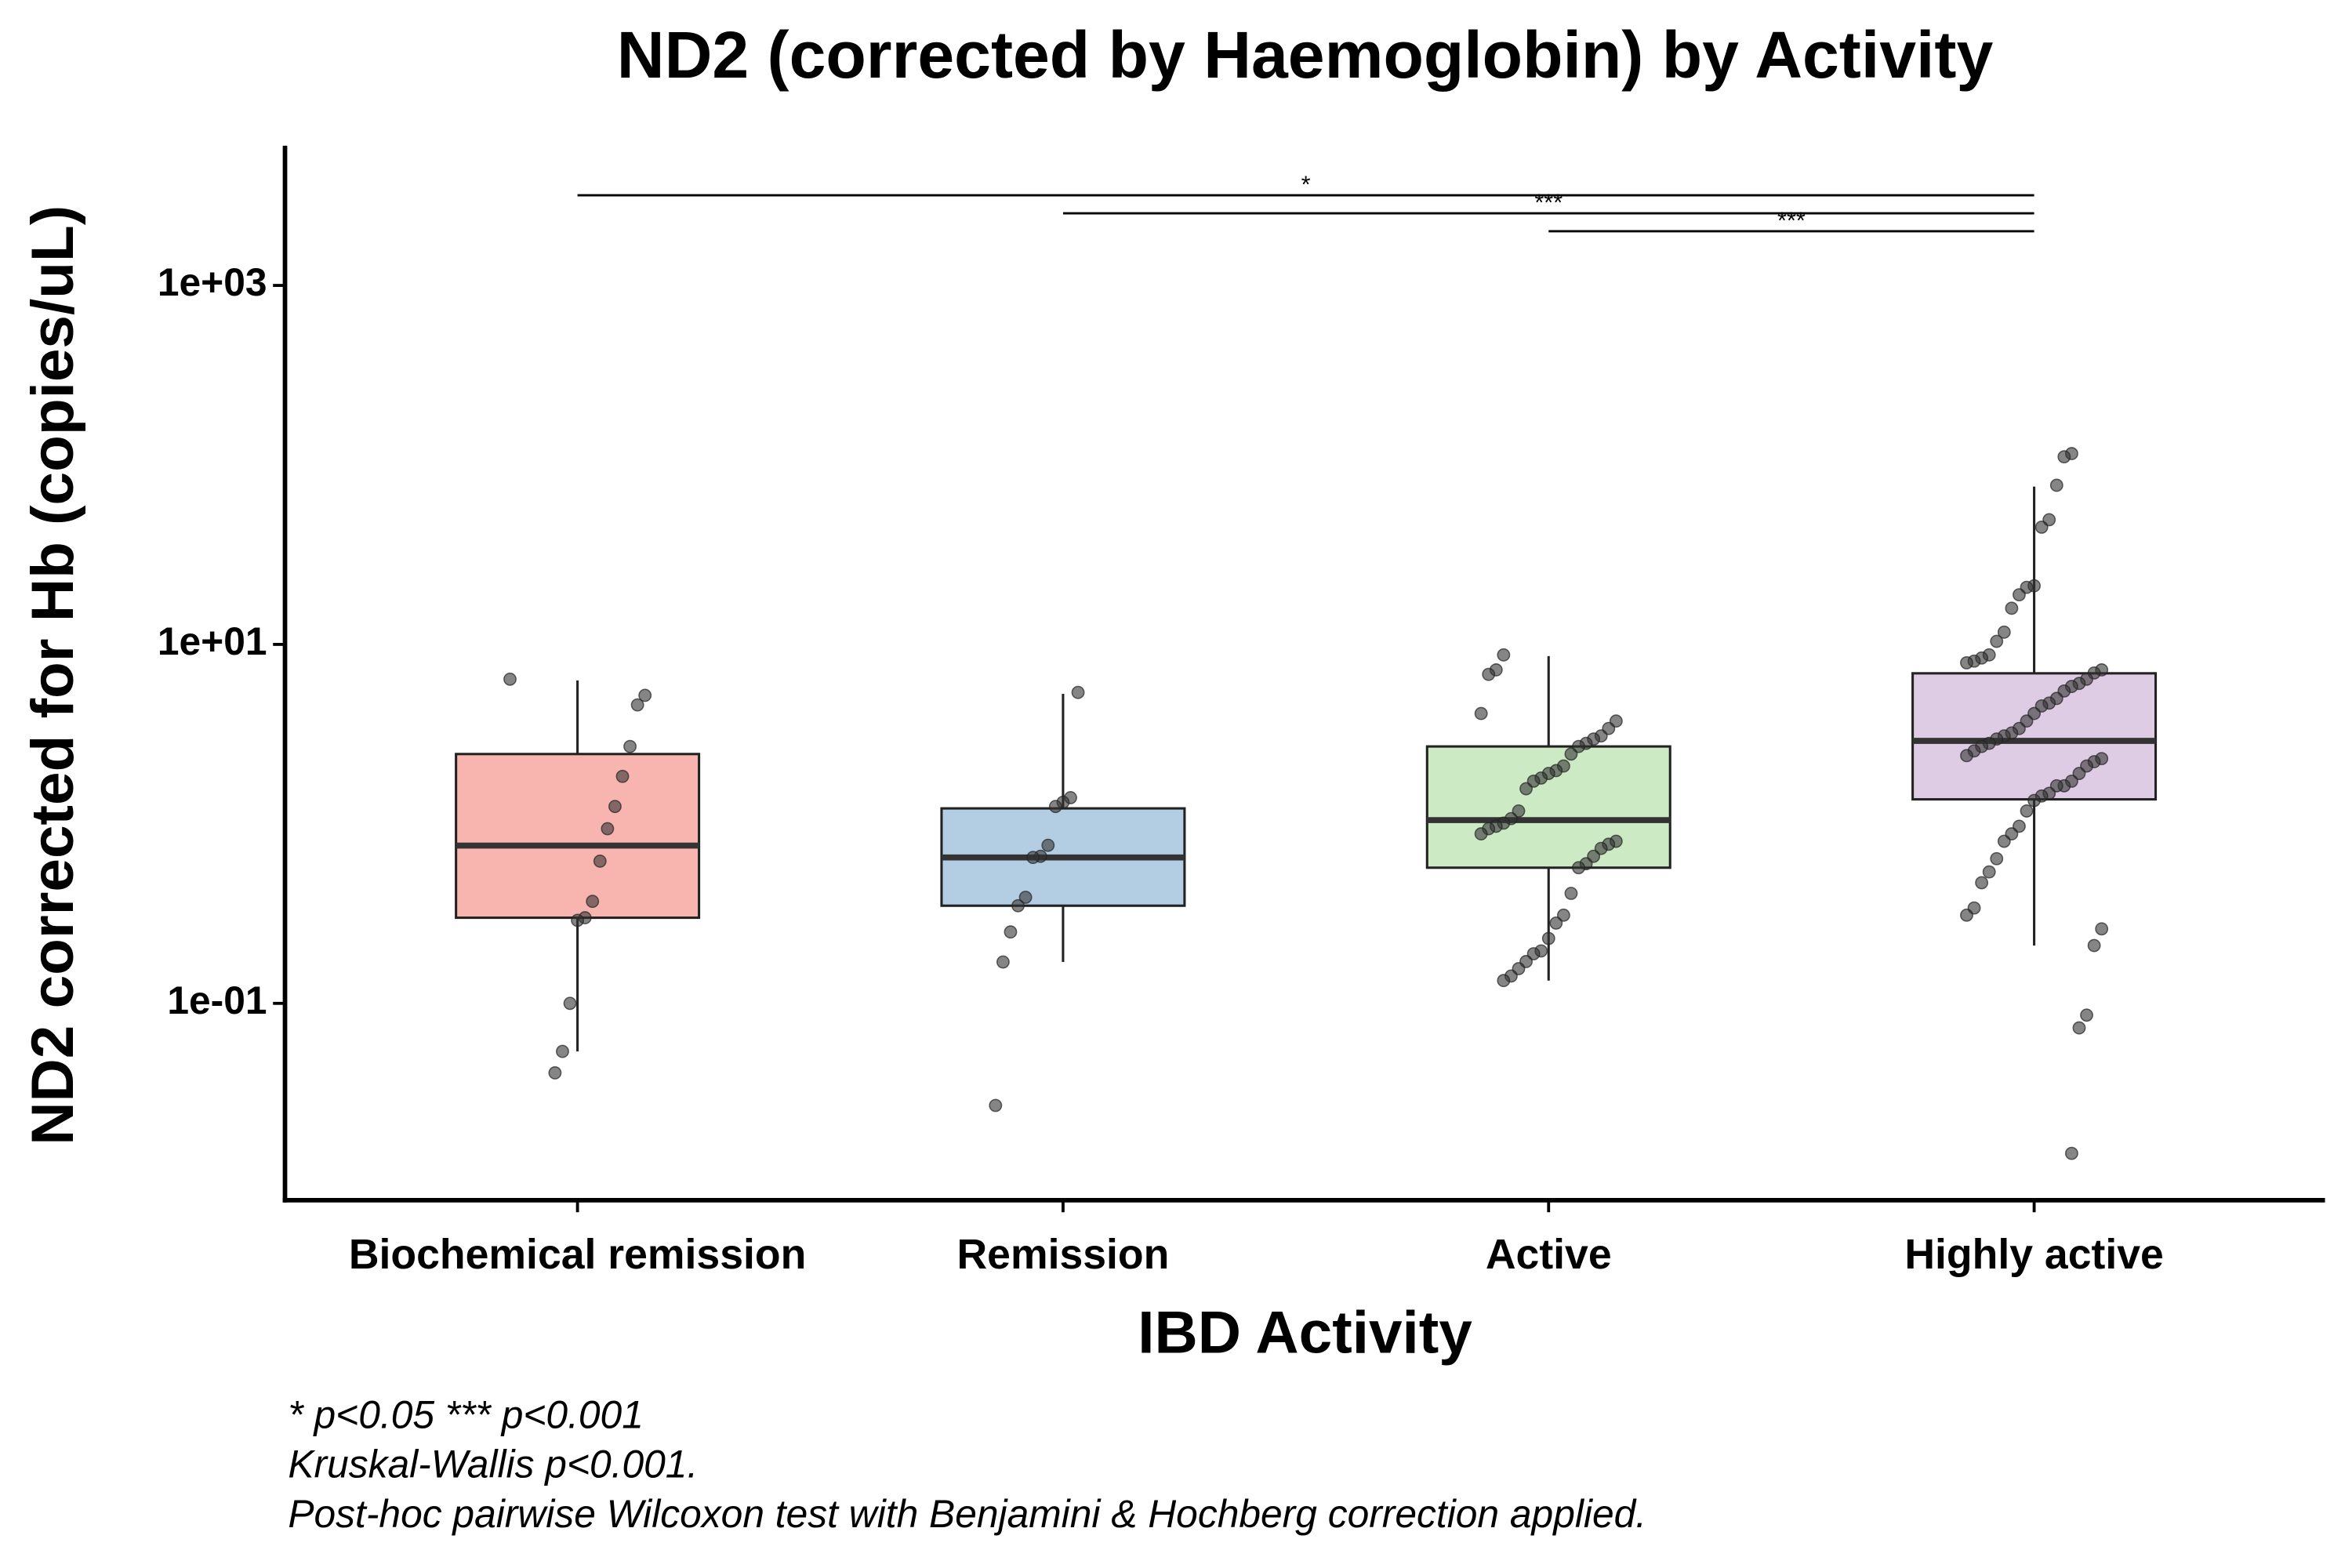 This screenshot has width=2352, height=1568. Describe the element at coordinates (217, 1000) in the screenshot. I see `y-tick-label: 1e-01` at that location.